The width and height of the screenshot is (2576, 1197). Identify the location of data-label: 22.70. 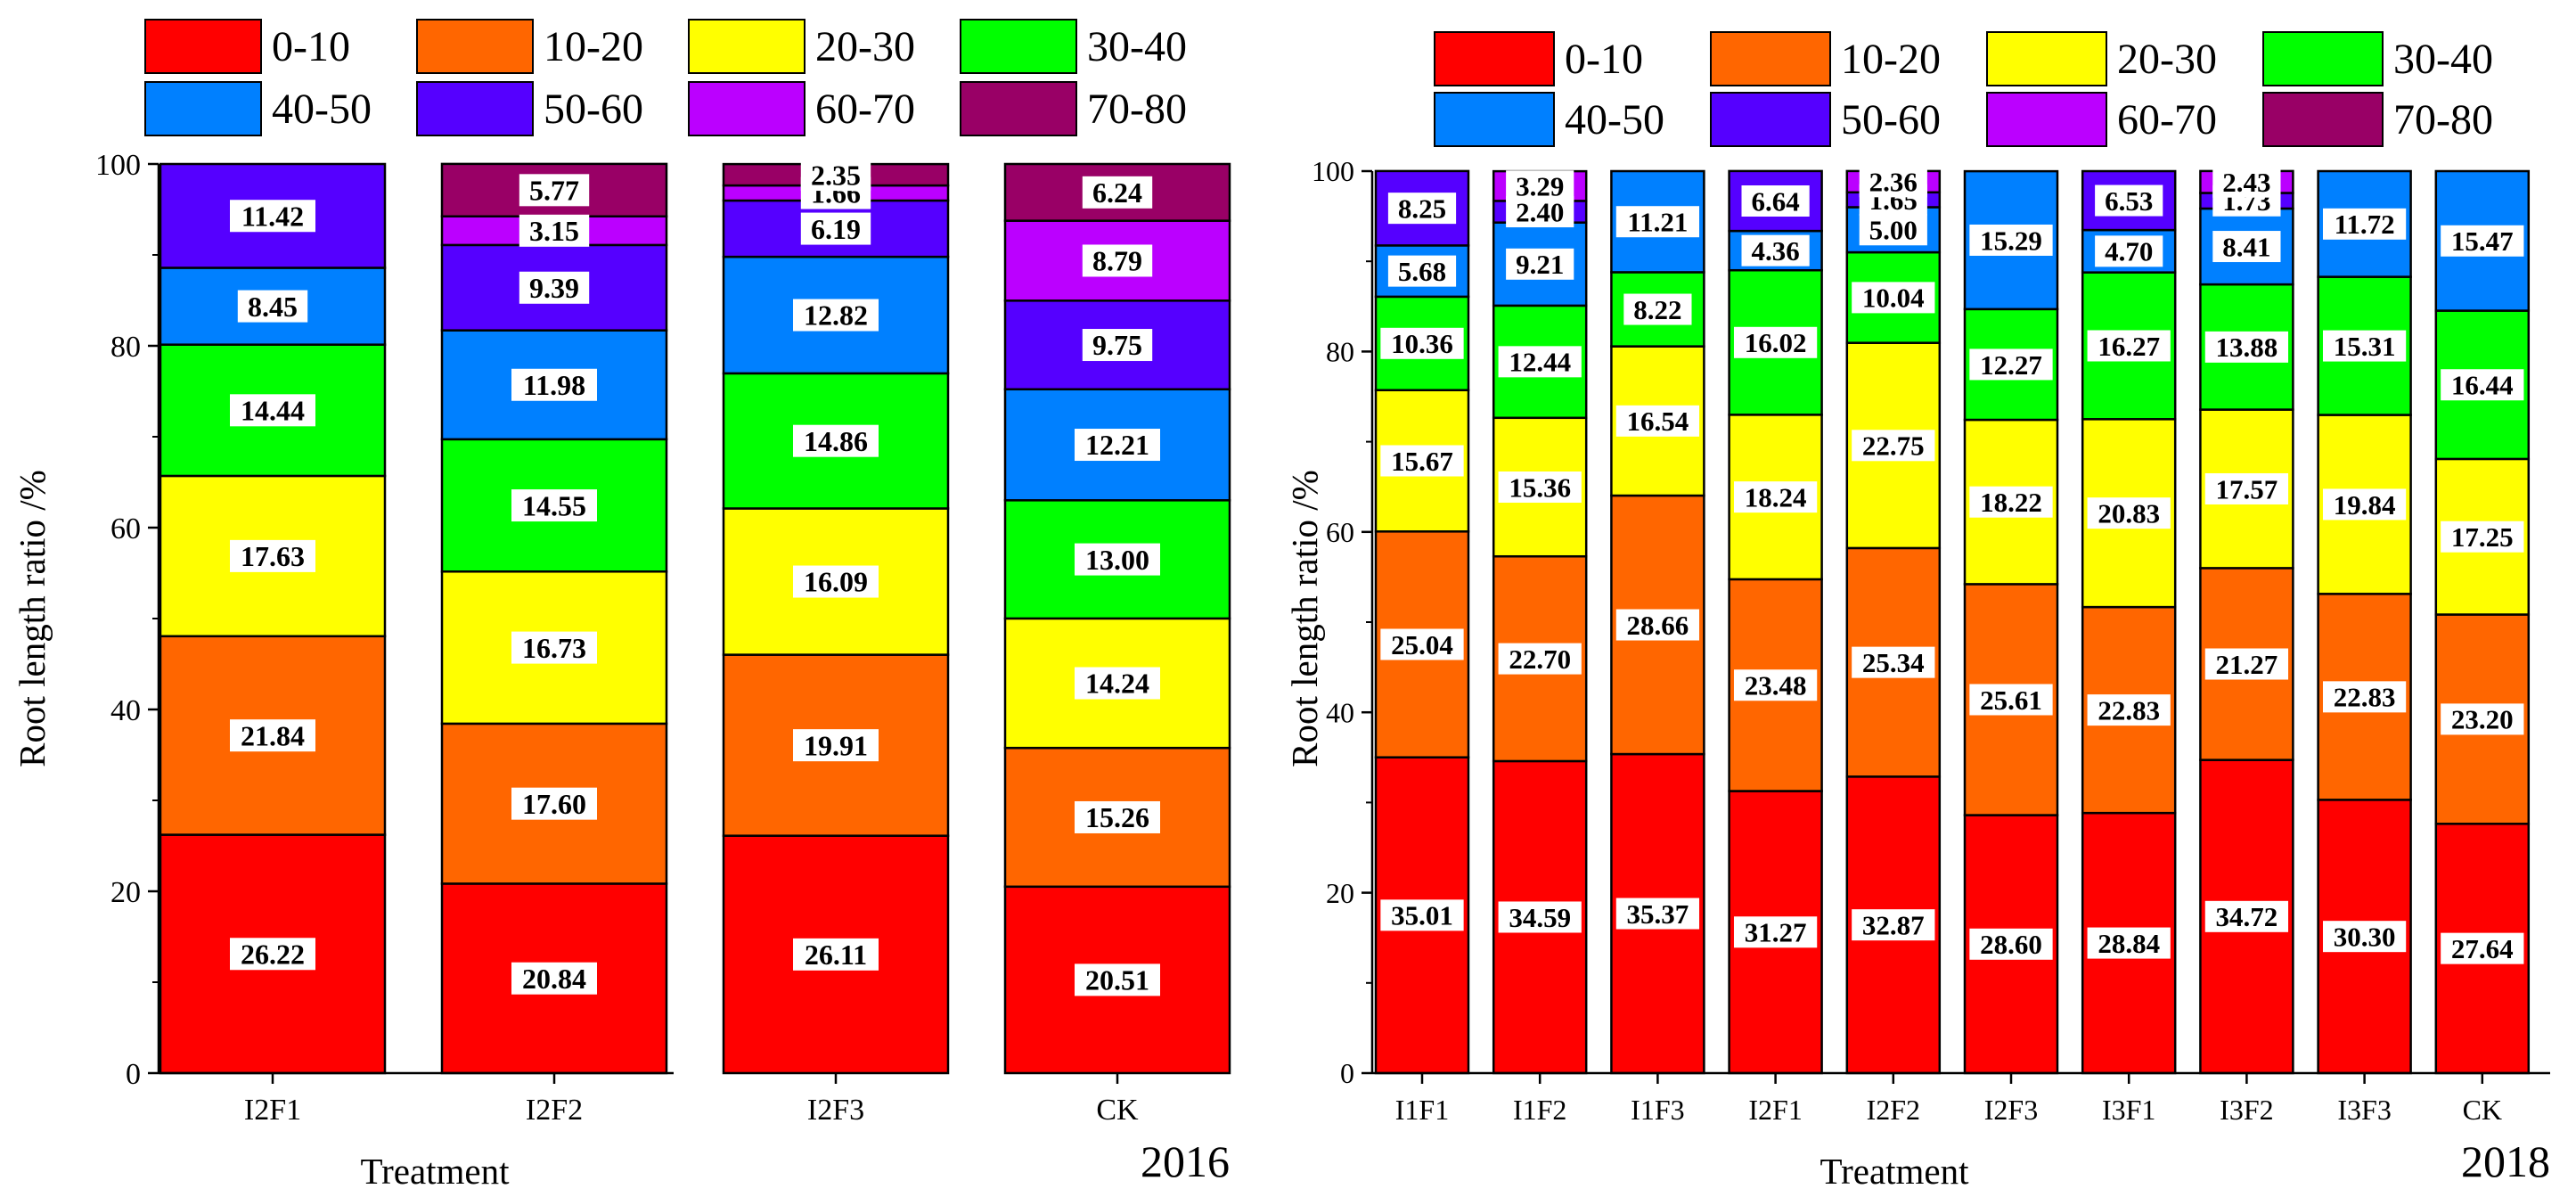
(1540, 659).